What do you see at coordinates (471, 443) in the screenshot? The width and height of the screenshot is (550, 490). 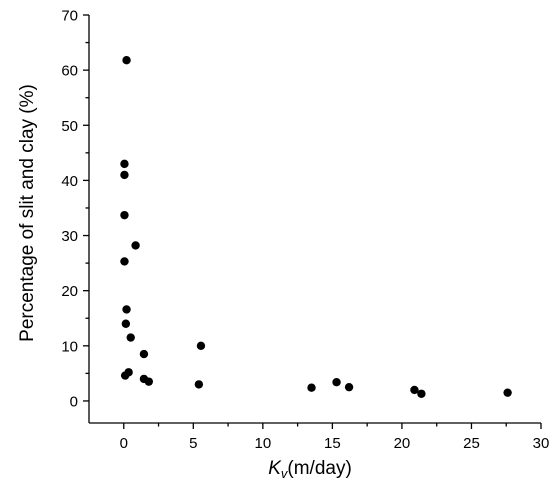 I see `x-tick-label: 25` at bounding box center [471, 443].